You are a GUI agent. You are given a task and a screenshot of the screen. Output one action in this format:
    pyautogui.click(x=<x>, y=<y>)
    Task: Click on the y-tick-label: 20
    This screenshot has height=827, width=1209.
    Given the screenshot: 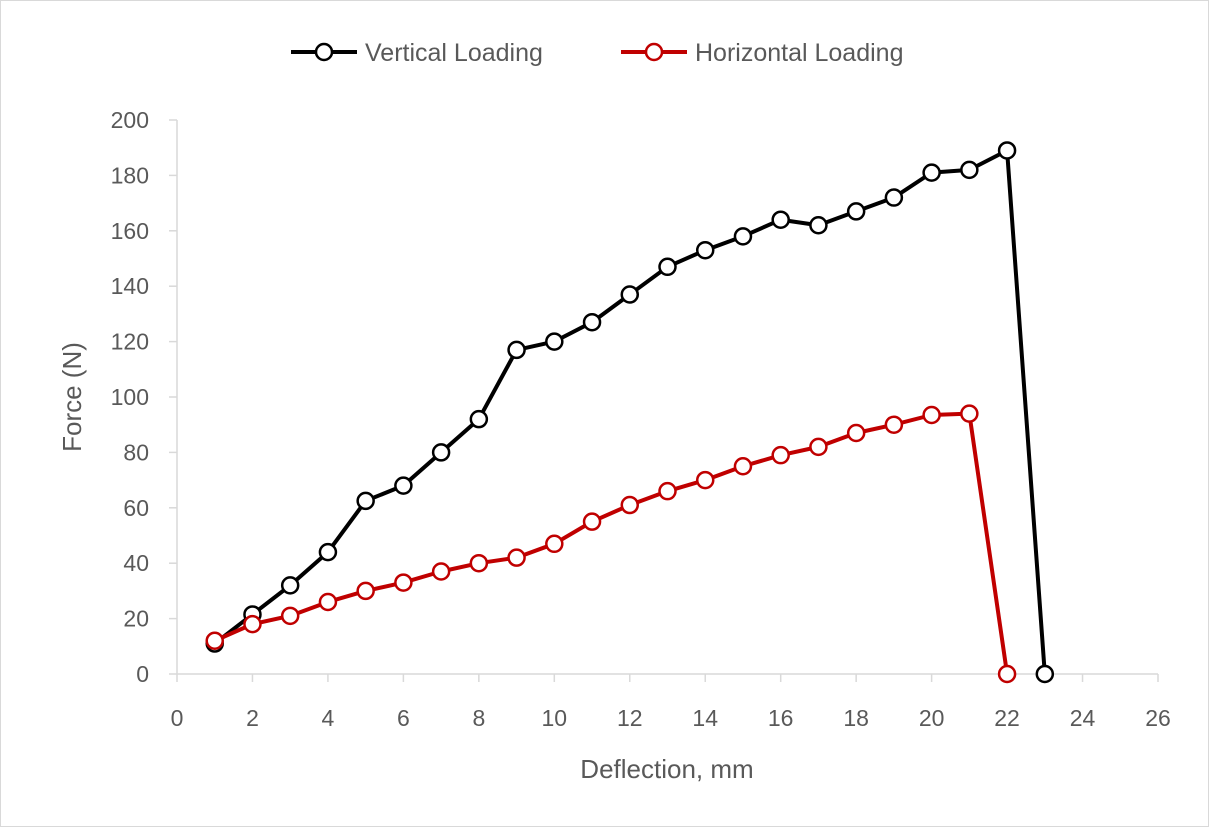 What is the action you would take?
    pyautogui.click(x=136, y=619)
    